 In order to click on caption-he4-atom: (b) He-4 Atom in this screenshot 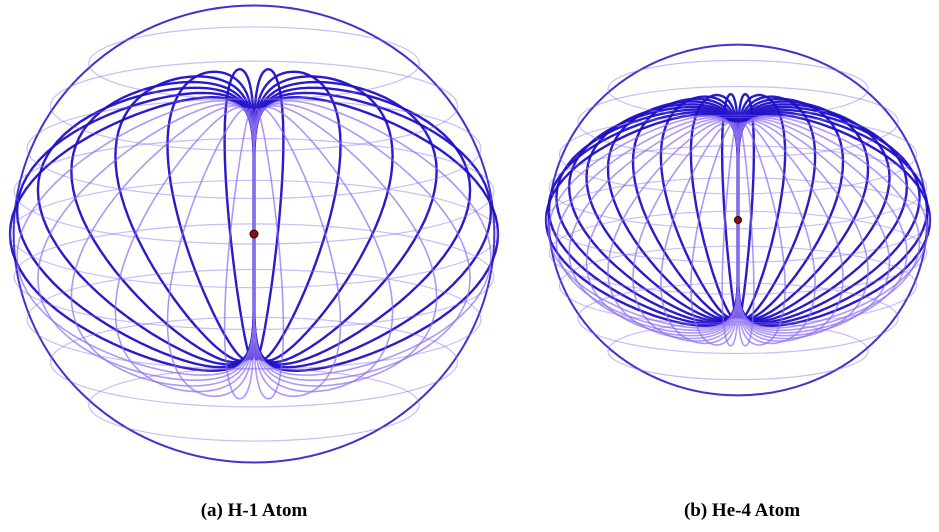, I will do `click(742, 510)`.